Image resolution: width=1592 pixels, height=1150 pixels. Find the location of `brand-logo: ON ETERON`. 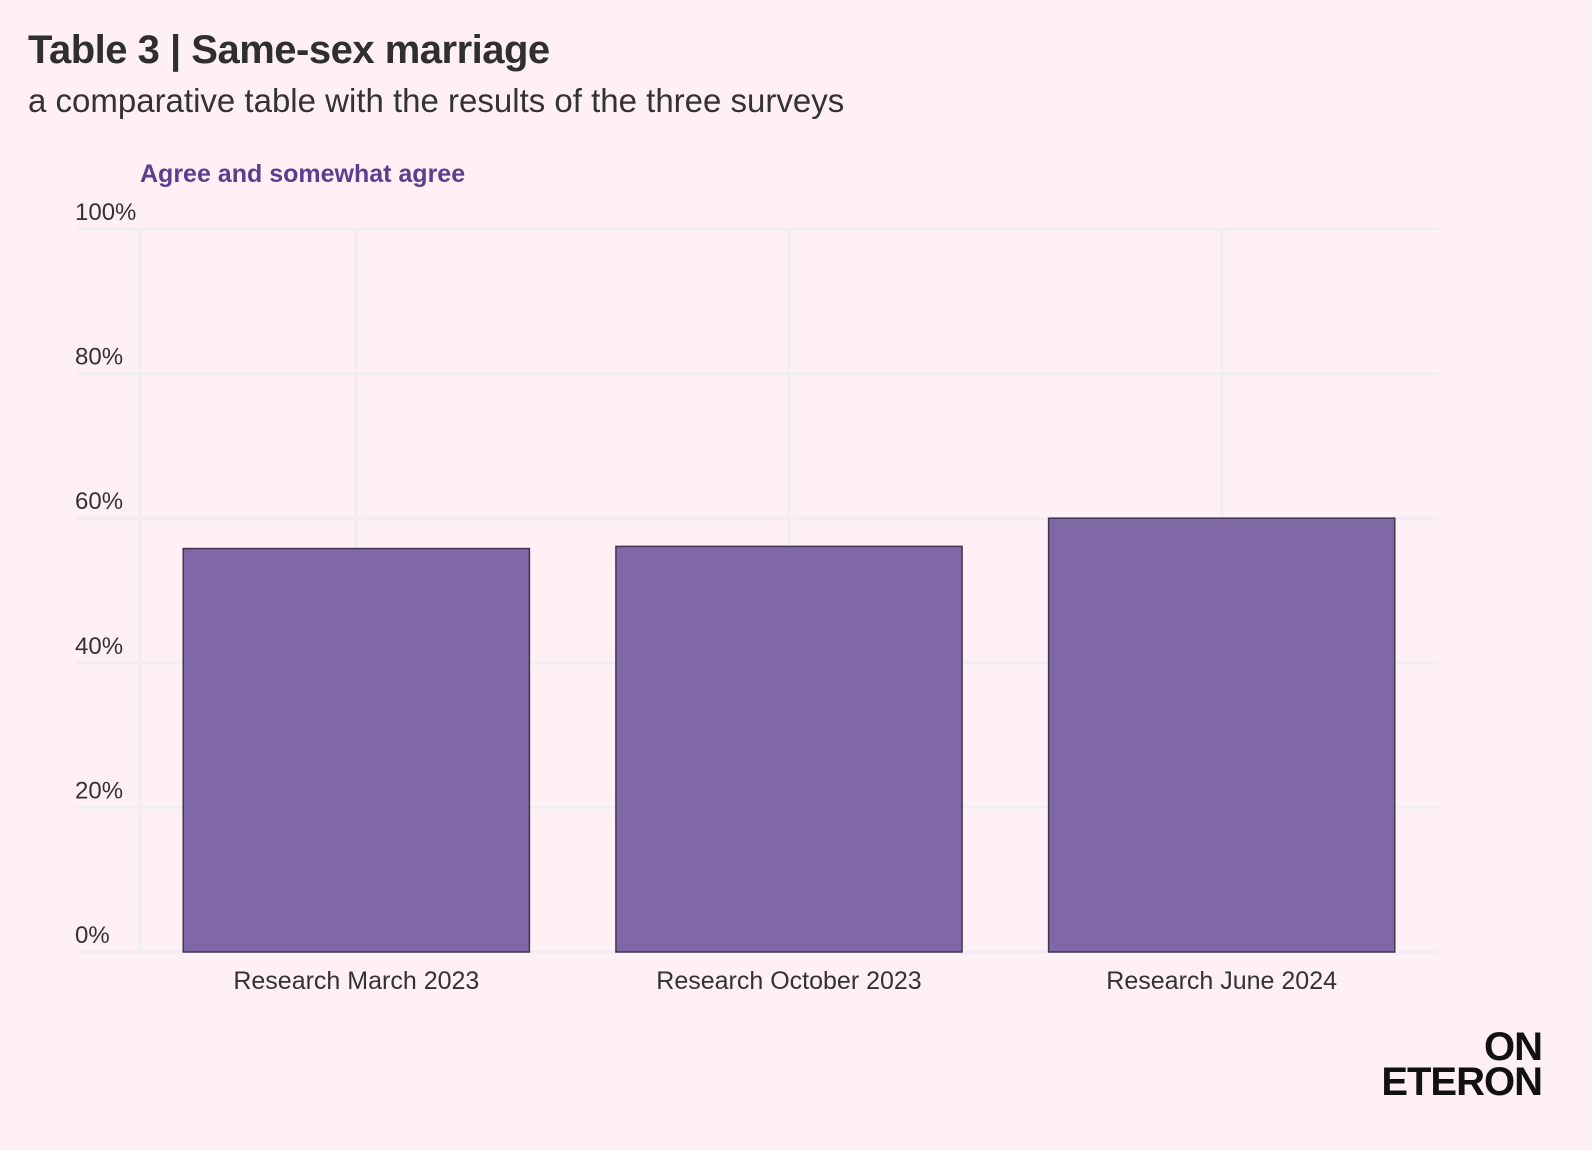

brand-logo: ON ETERON is located at coordinates (1462, 1064).